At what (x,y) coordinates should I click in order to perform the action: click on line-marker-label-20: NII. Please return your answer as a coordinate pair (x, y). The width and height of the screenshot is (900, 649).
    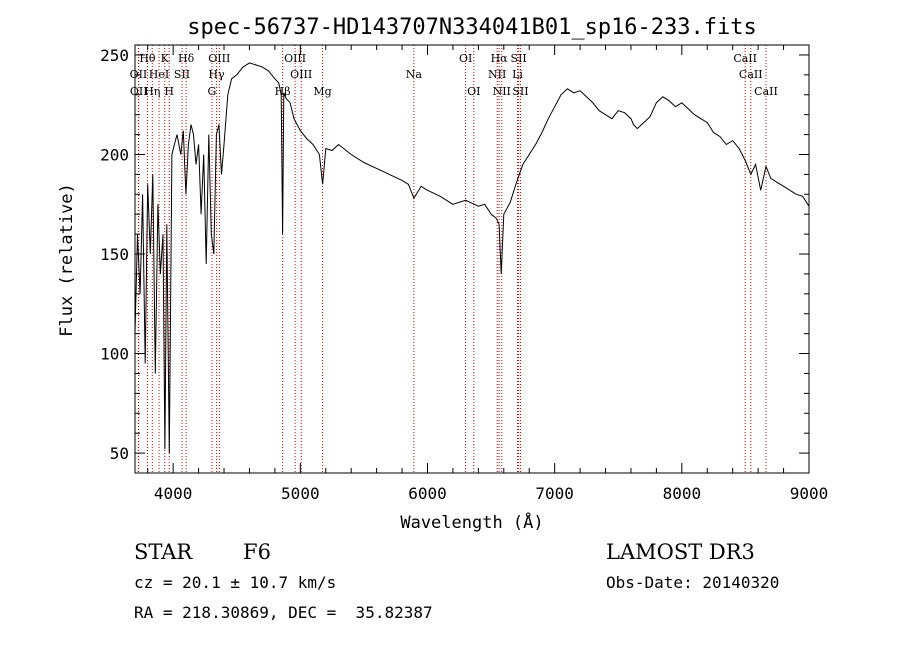
    Looking at the image, I should click on (497, 74).